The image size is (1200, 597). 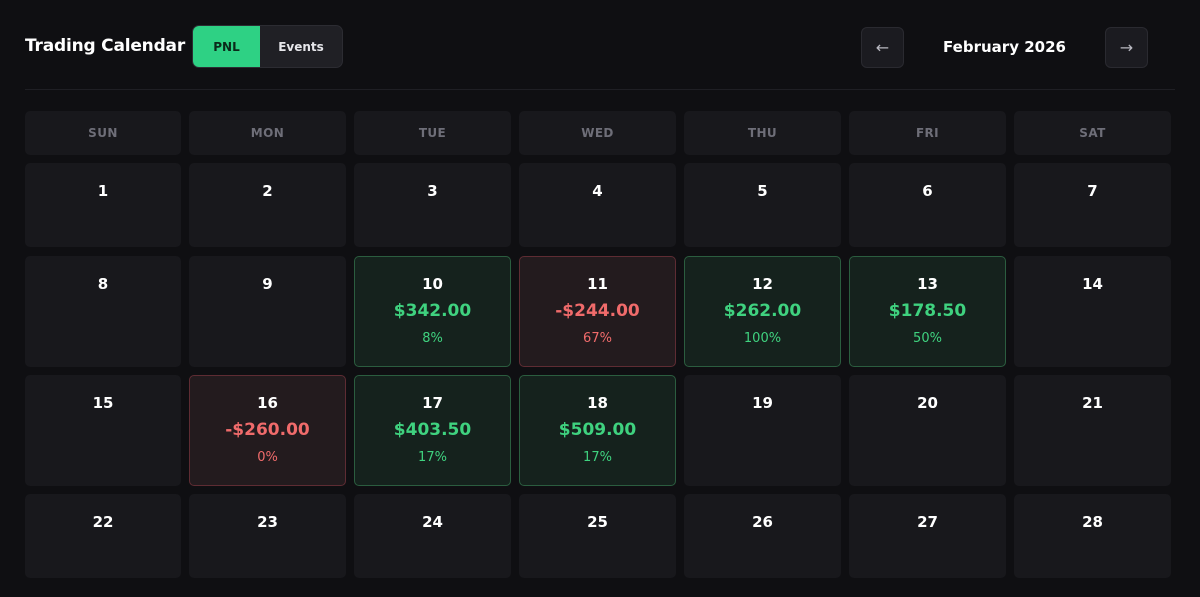 I want to click on calendar-week-row: 22 23 24 25 26 27 28, so click(x=598, y=536).